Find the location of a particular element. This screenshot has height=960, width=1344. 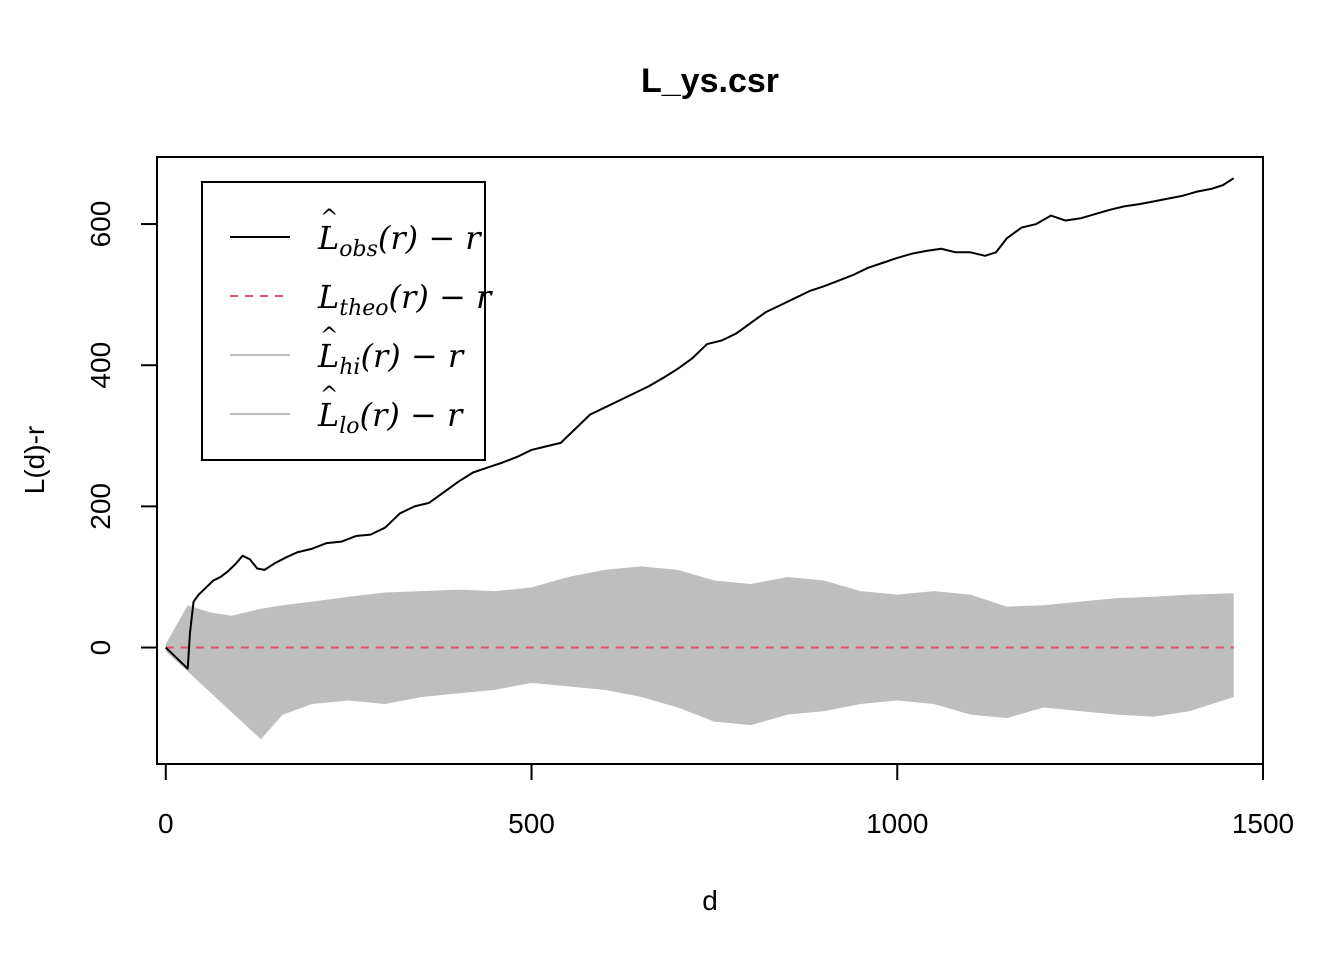

legend-label: Lobs(r) − r is located at coordinates (399, 240).